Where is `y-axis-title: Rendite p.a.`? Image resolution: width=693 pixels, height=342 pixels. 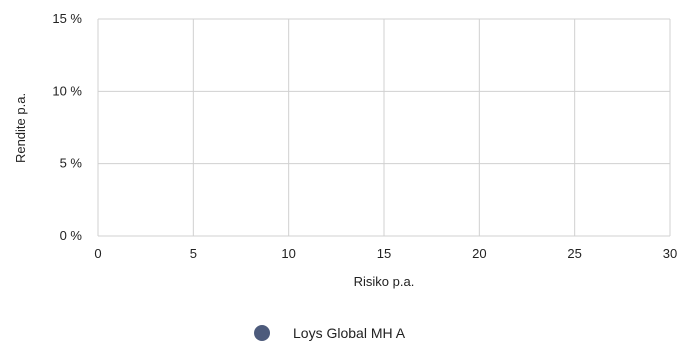
y-axis-title: Rendite p.a. is located at coordinates (20, 128).